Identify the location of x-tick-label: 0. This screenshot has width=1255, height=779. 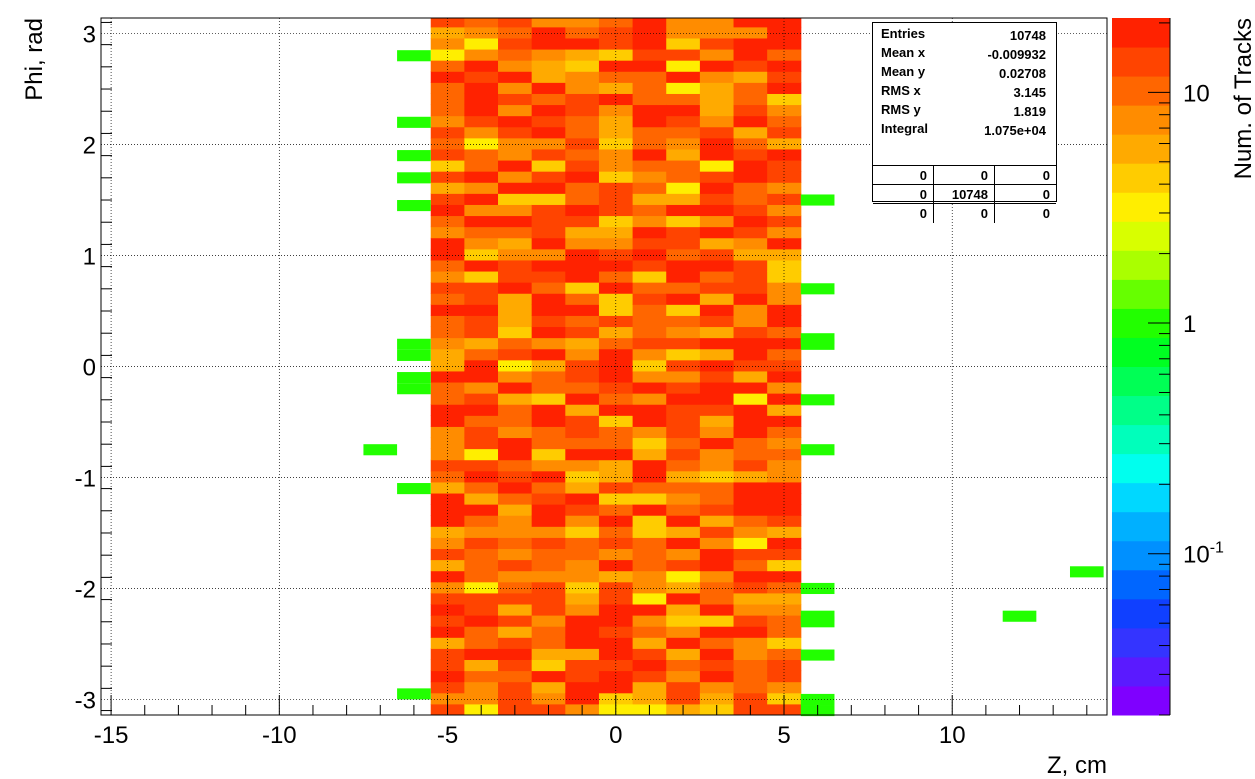
(615, 735).